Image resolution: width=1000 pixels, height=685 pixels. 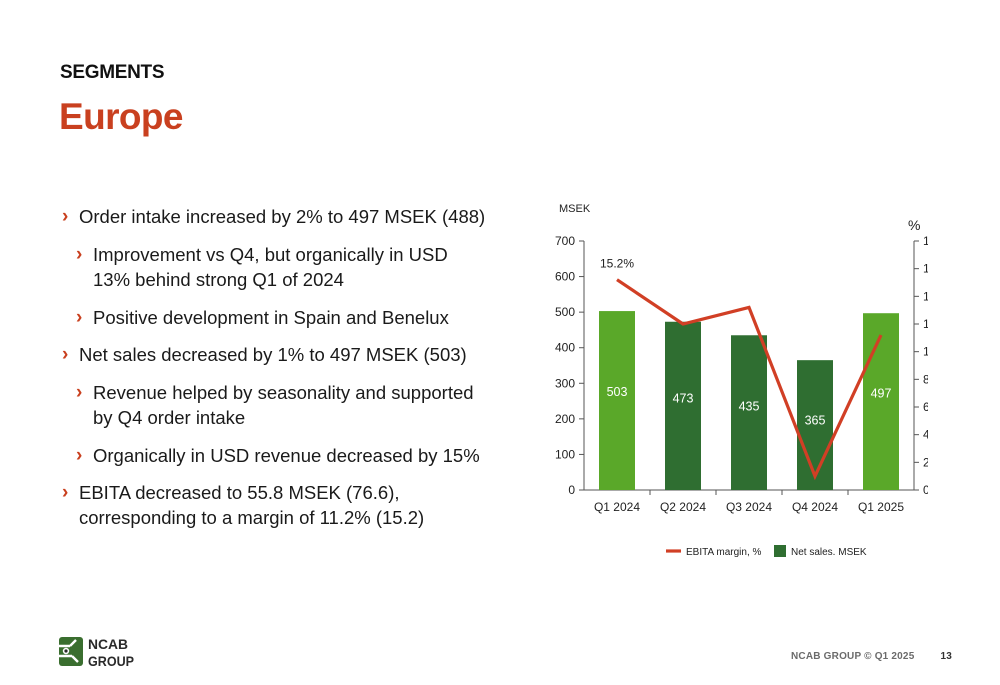 What do you see at coordinates (749, 507) in the screenshot?
I see `x-tick-label: Q3 2024` at bounding box center [749, 507].